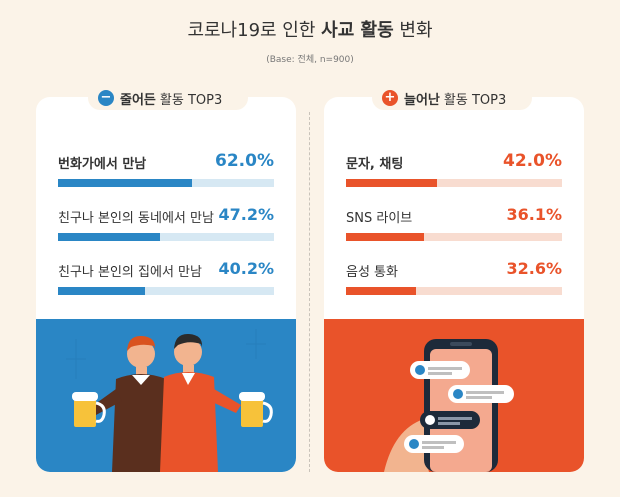 Image resolution: width=620 pixels, height=497 pixels. Describe the element at coordinates (138, 100) in the screenshot. I see `decreased-header-bold: 줄어든` at that location.